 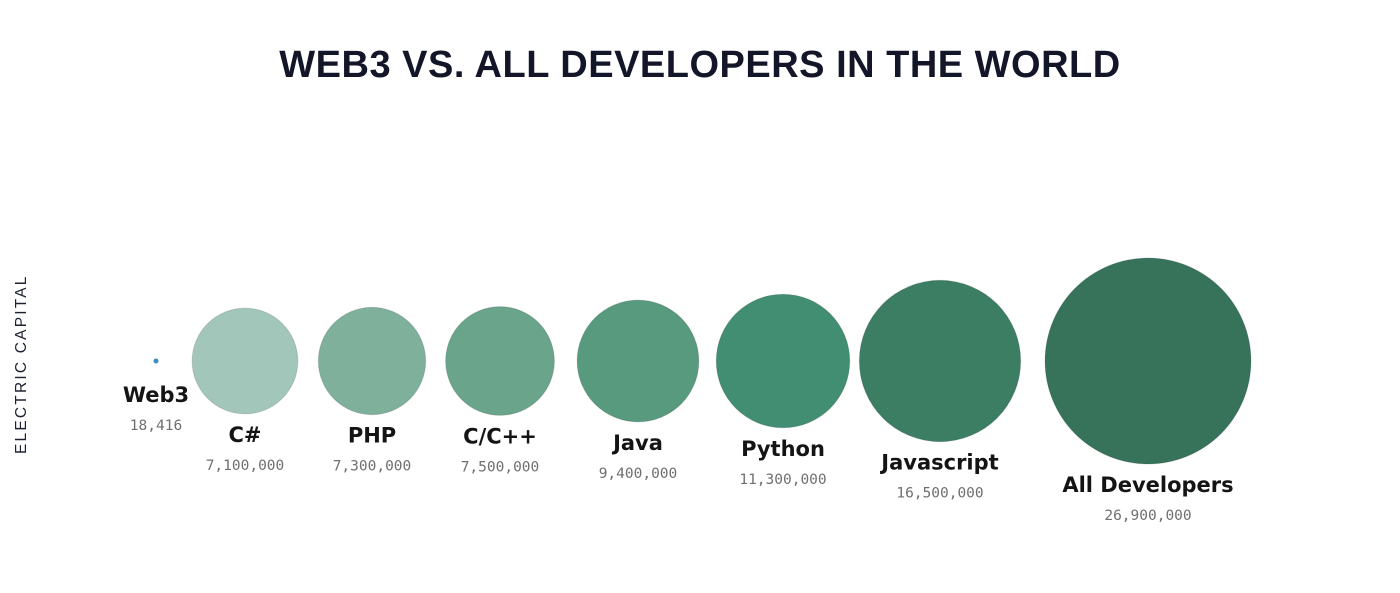 What do you see at coordinates (783, 361) in the screenshot?
I see `bubble-python` at bounding box center [783, 361].